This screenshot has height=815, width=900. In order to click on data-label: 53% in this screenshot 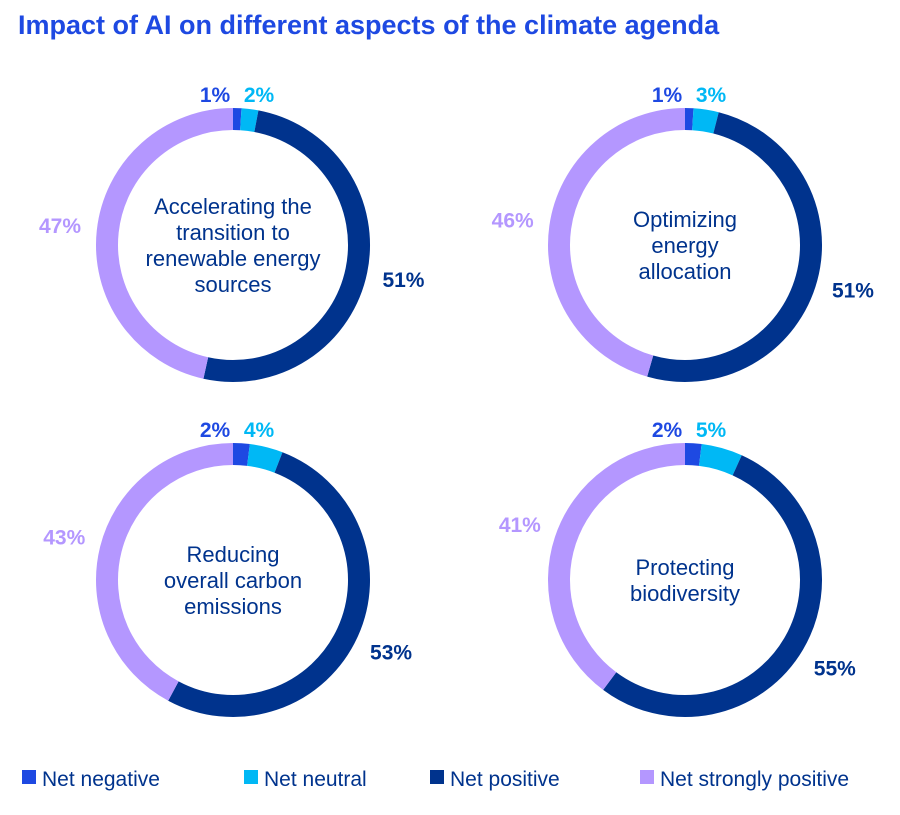, I will do `click(391, 653)`.